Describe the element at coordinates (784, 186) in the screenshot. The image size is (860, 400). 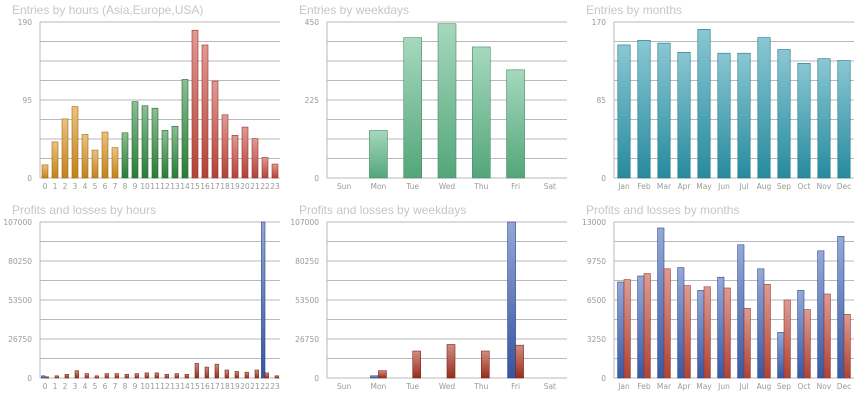
I see `x-tick-label: Sep` at that location.